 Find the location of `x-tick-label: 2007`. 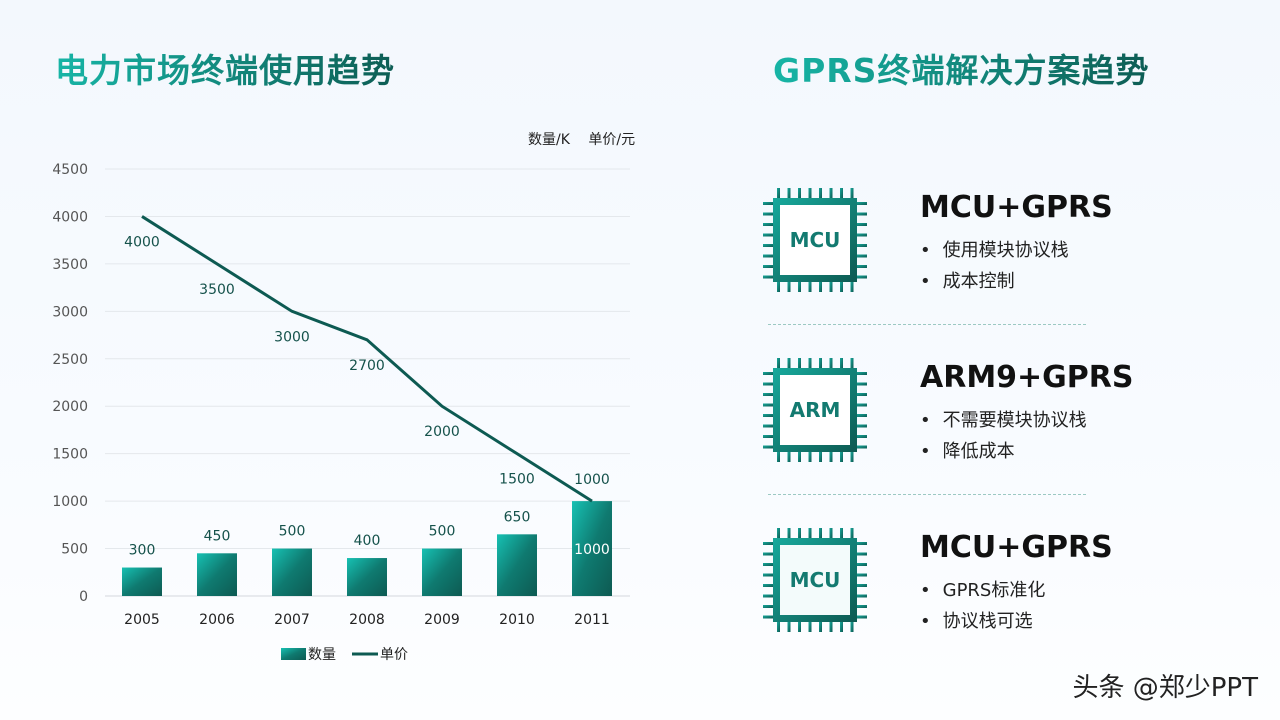

x-tick-label: 2007 is located at coordinates (292, 620).